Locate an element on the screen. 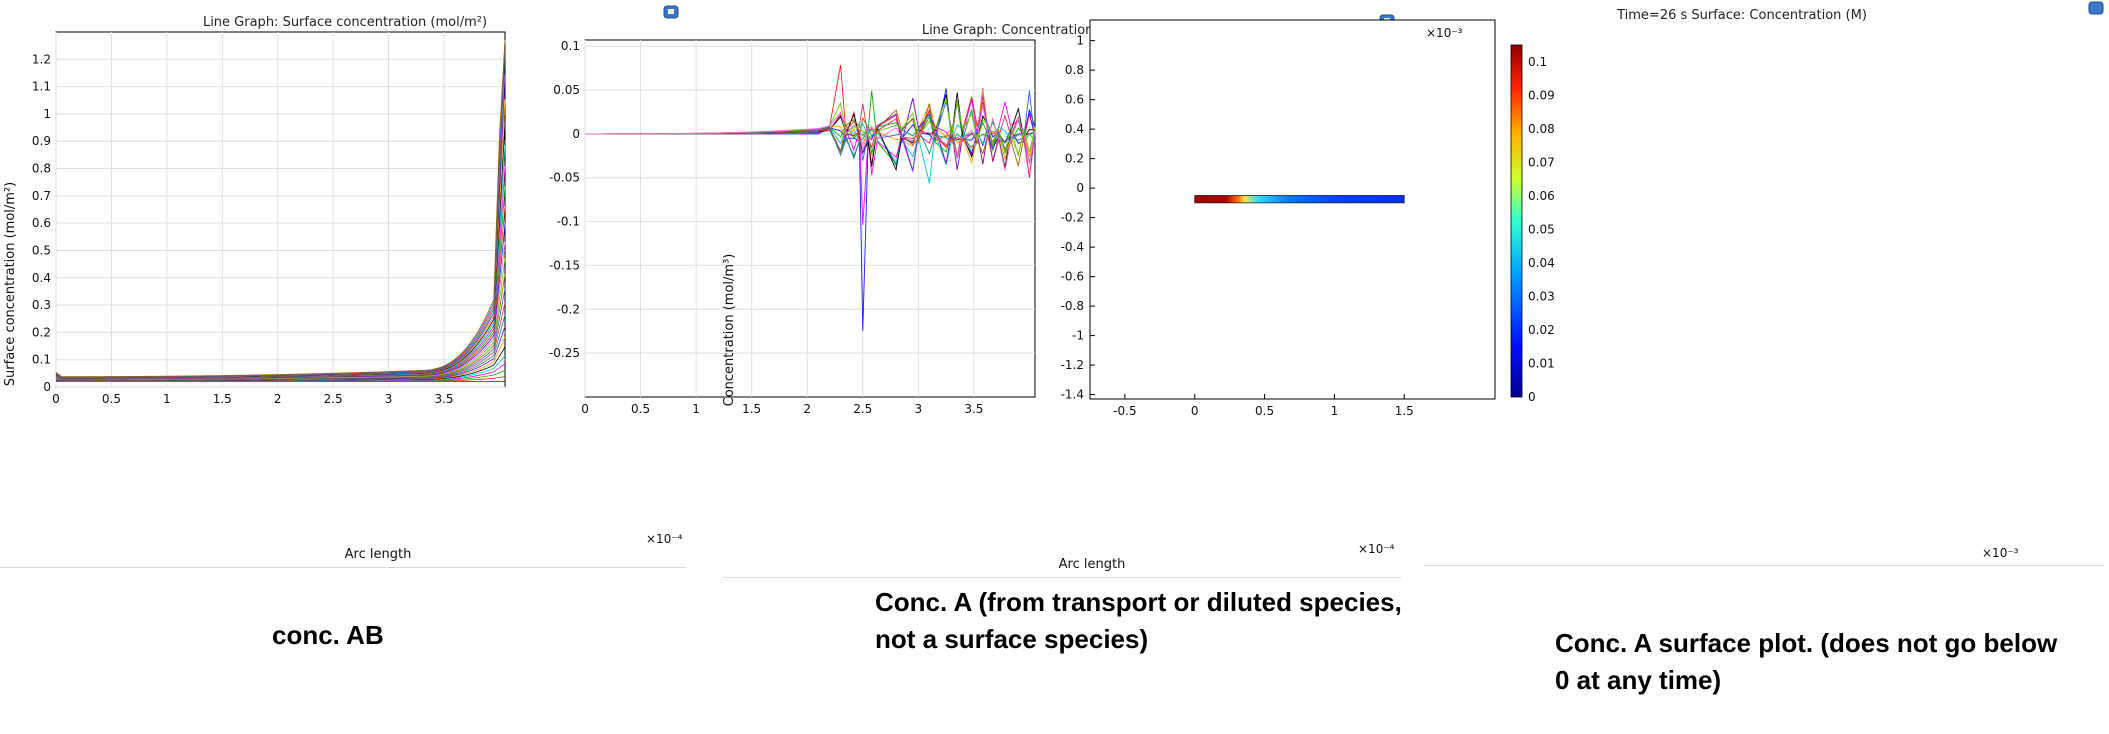  colorbar-tick-label: 0.09 is located at coordinates (1541, 95).